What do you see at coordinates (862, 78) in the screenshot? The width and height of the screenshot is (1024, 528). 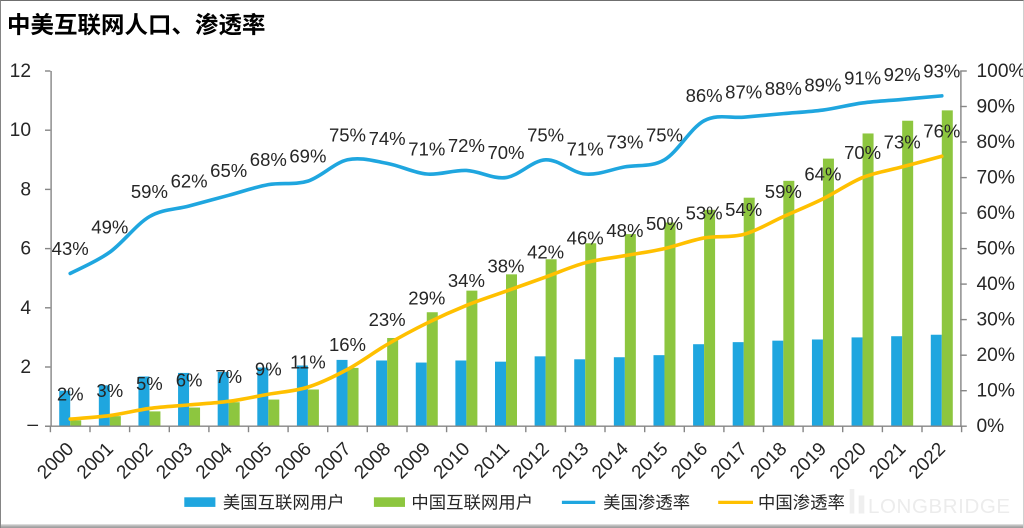 I see `svg-text: 91%` at bounding box center [862, 78].